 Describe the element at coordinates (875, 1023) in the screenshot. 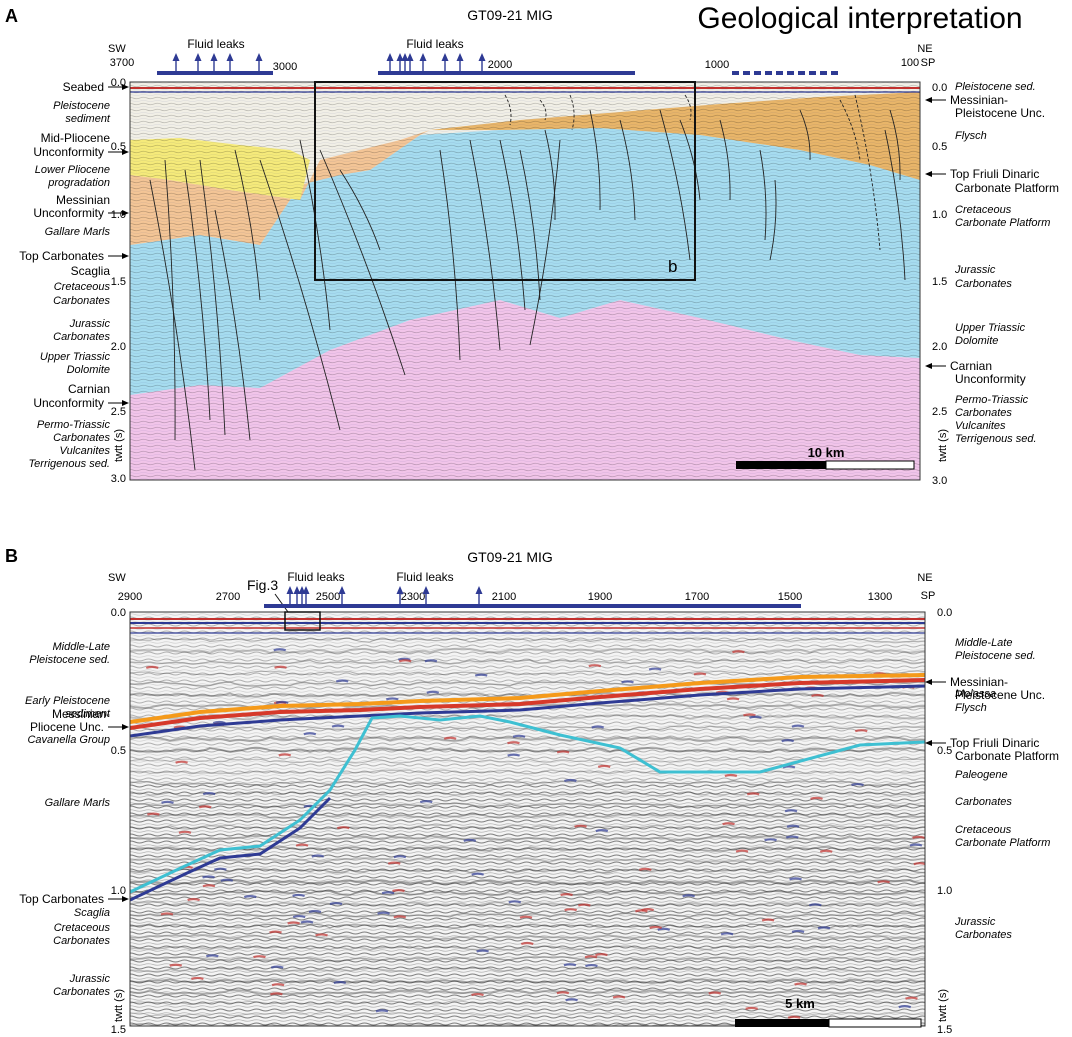

I see `panel-b-scale-white` at that location.